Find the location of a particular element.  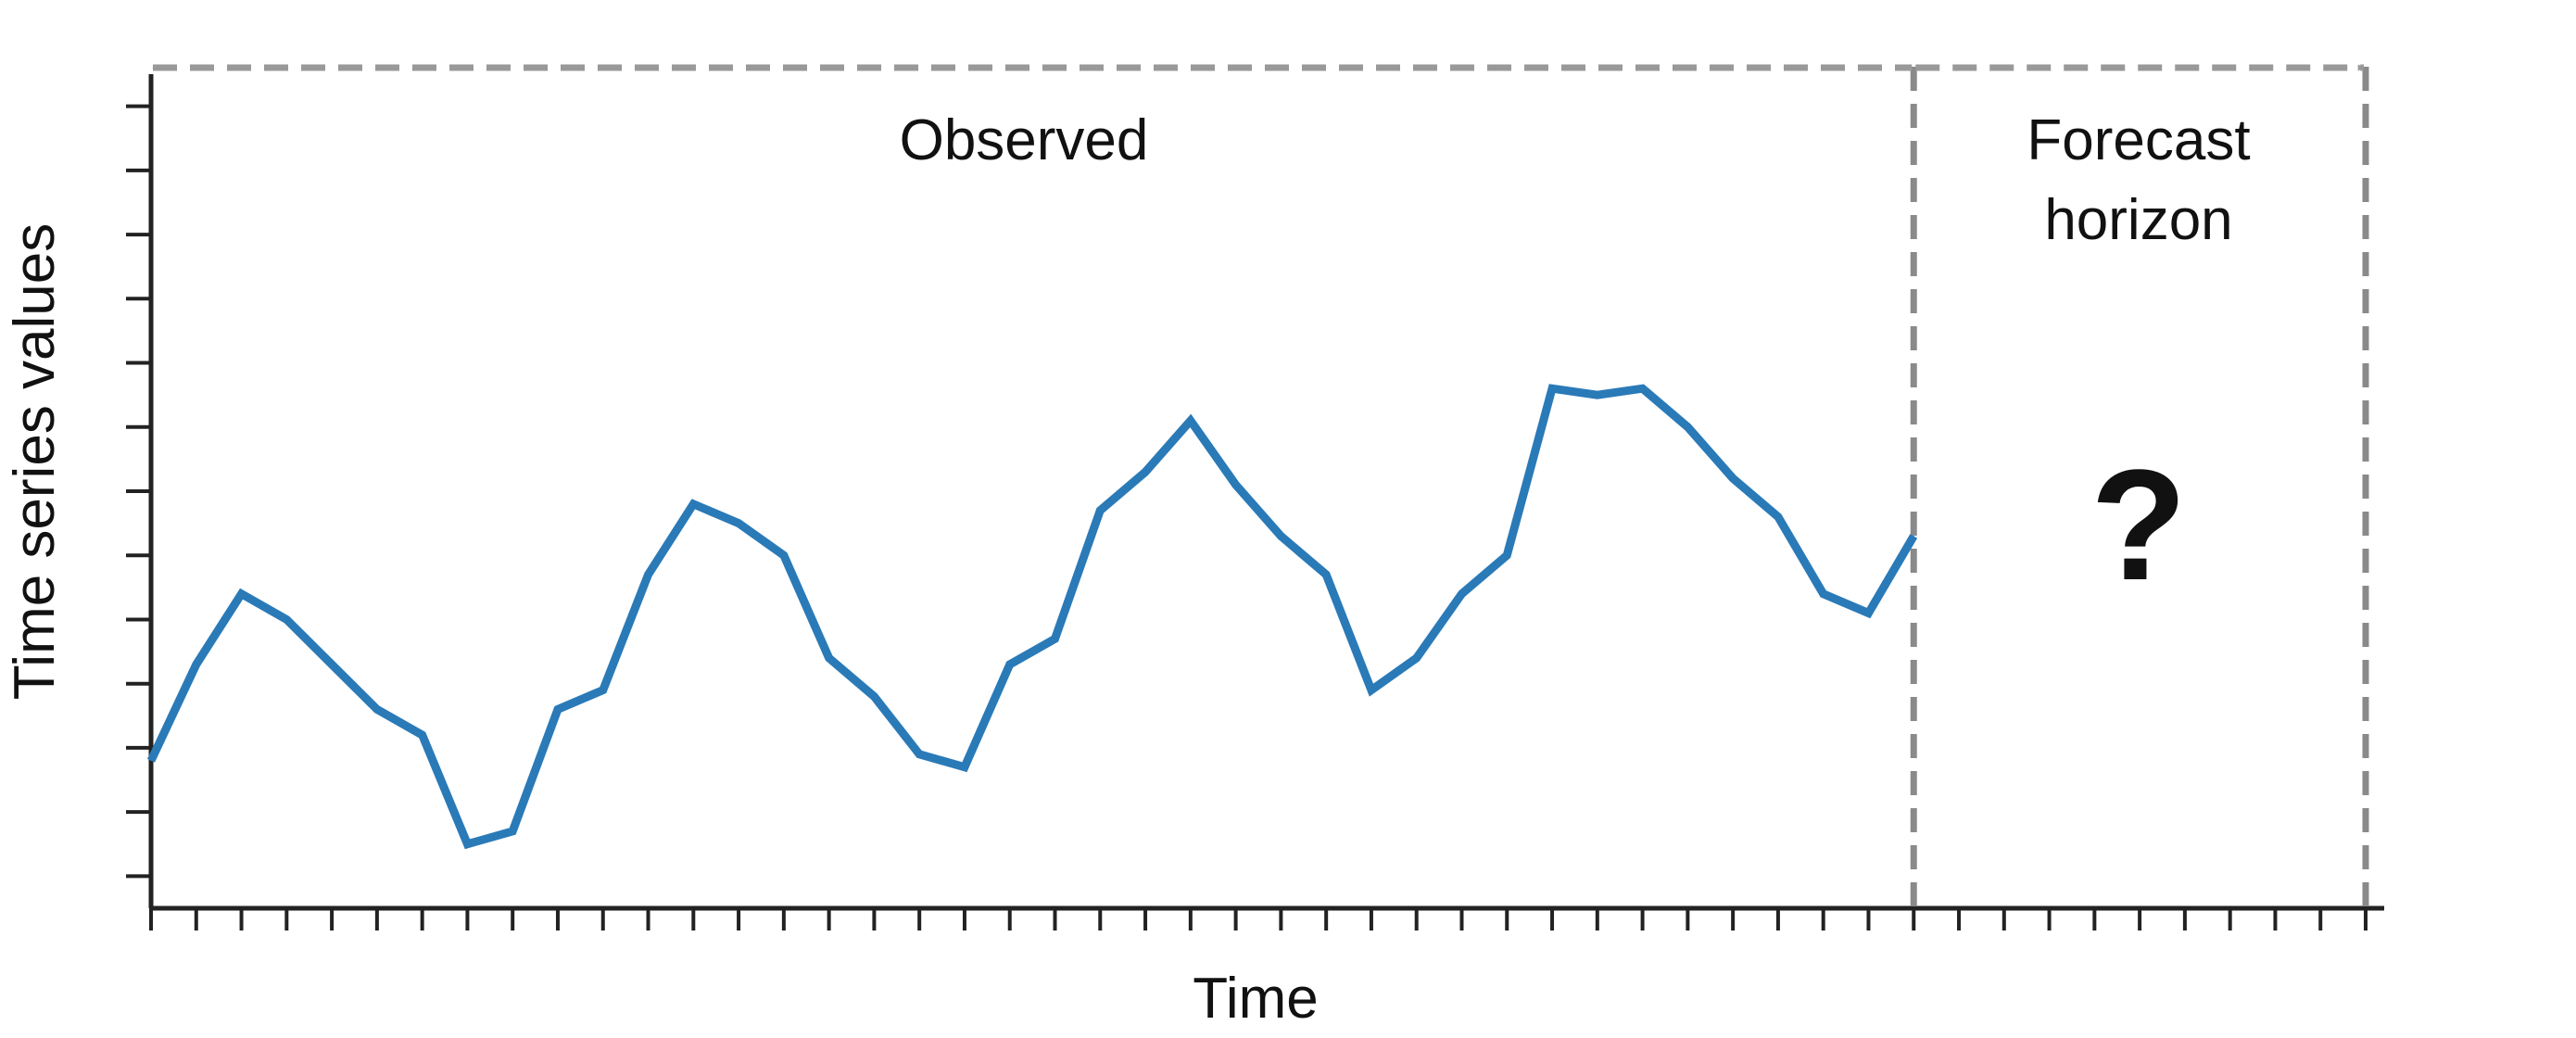

forecast-region-label: Forecast horizon is located at coordinates (2138, 180).